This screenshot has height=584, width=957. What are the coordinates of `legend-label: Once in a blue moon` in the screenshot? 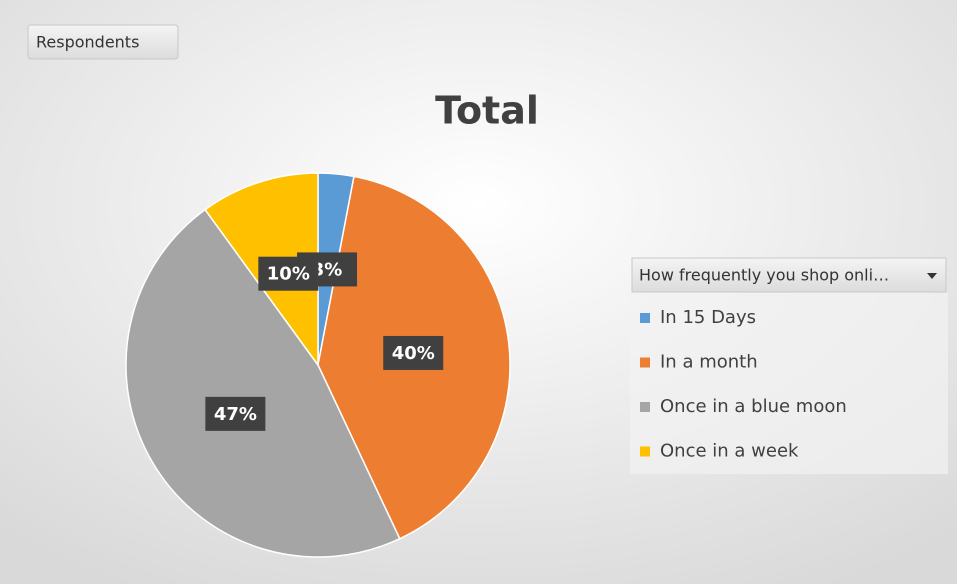 It's located at (753, 406).